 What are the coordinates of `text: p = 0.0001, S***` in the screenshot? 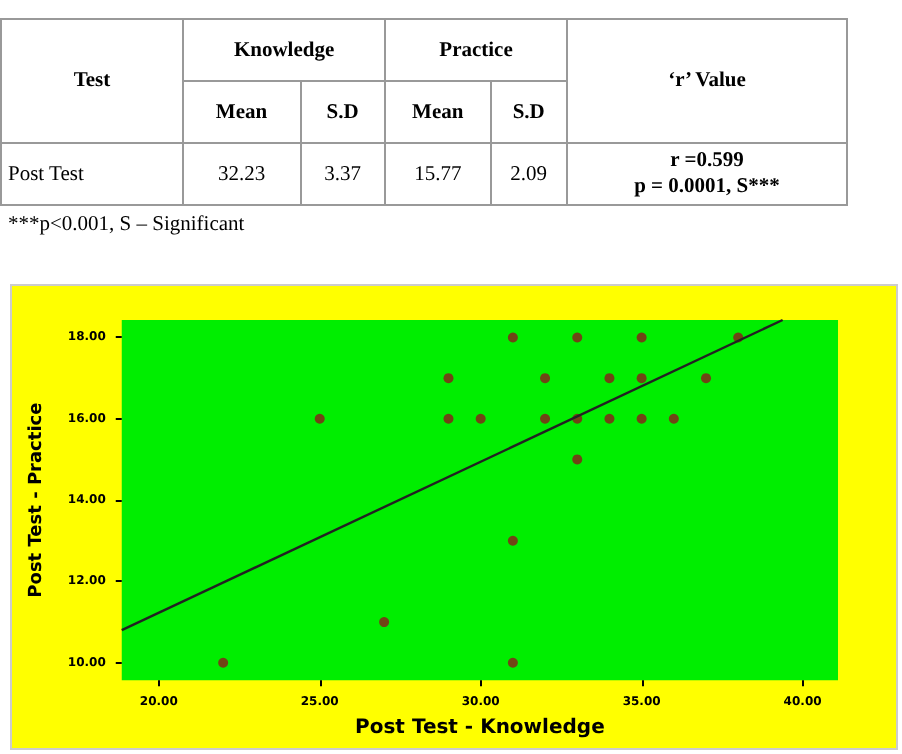 It's located at (707, 187).